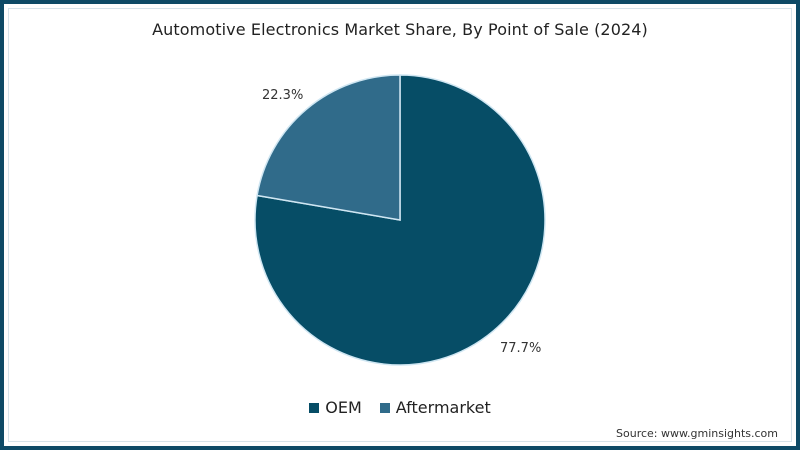 This screenshot has width=800, height=450. Describe the element at coordinates (283, 95) in the screenshot. I see `data-label-aftermarket: 22.3%` at that location.